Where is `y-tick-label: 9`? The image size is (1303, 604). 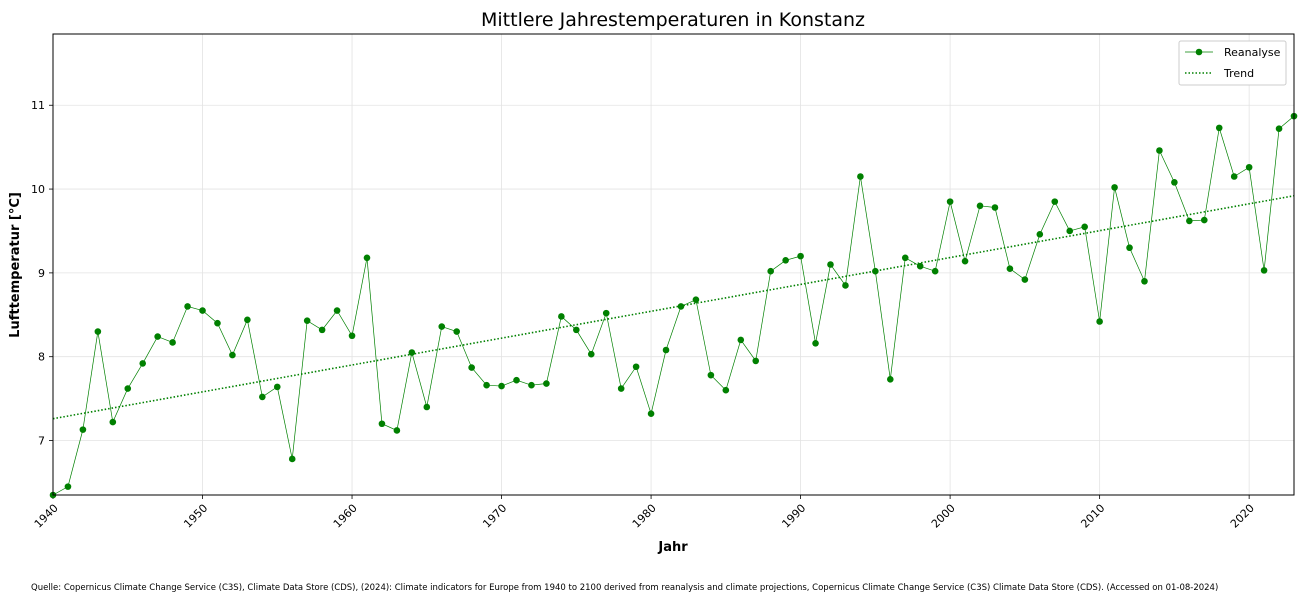
y-tick-label: 9 is located at coordinates (41, 273).